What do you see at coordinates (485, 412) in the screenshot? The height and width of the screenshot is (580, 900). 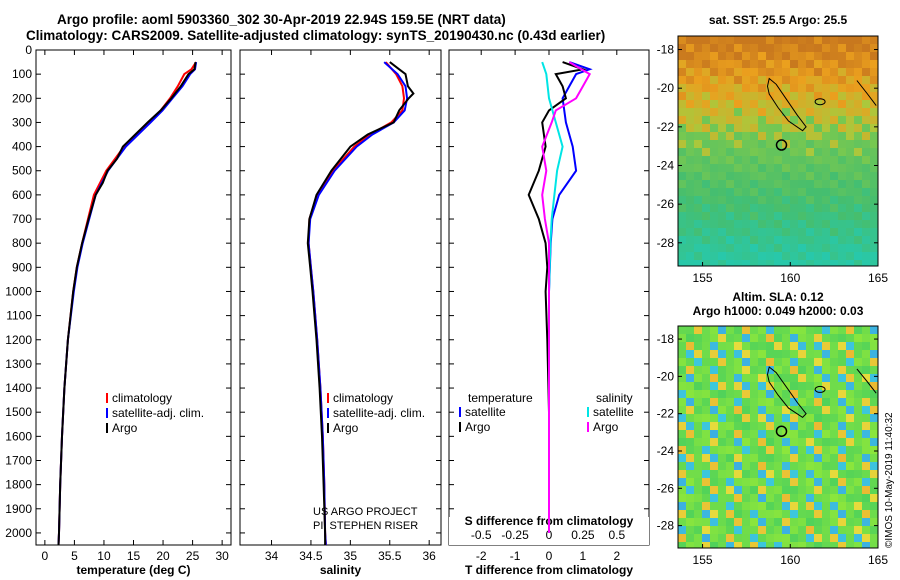 I see `legend-label: satellite` at bounding box center [485, 412].